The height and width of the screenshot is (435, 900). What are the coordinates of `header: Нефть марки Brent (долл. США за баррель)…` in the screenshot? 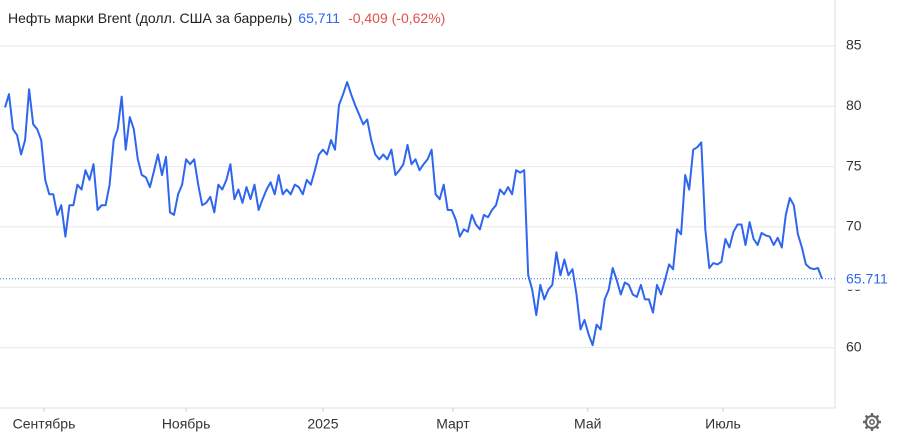 It's located at (226, 18).